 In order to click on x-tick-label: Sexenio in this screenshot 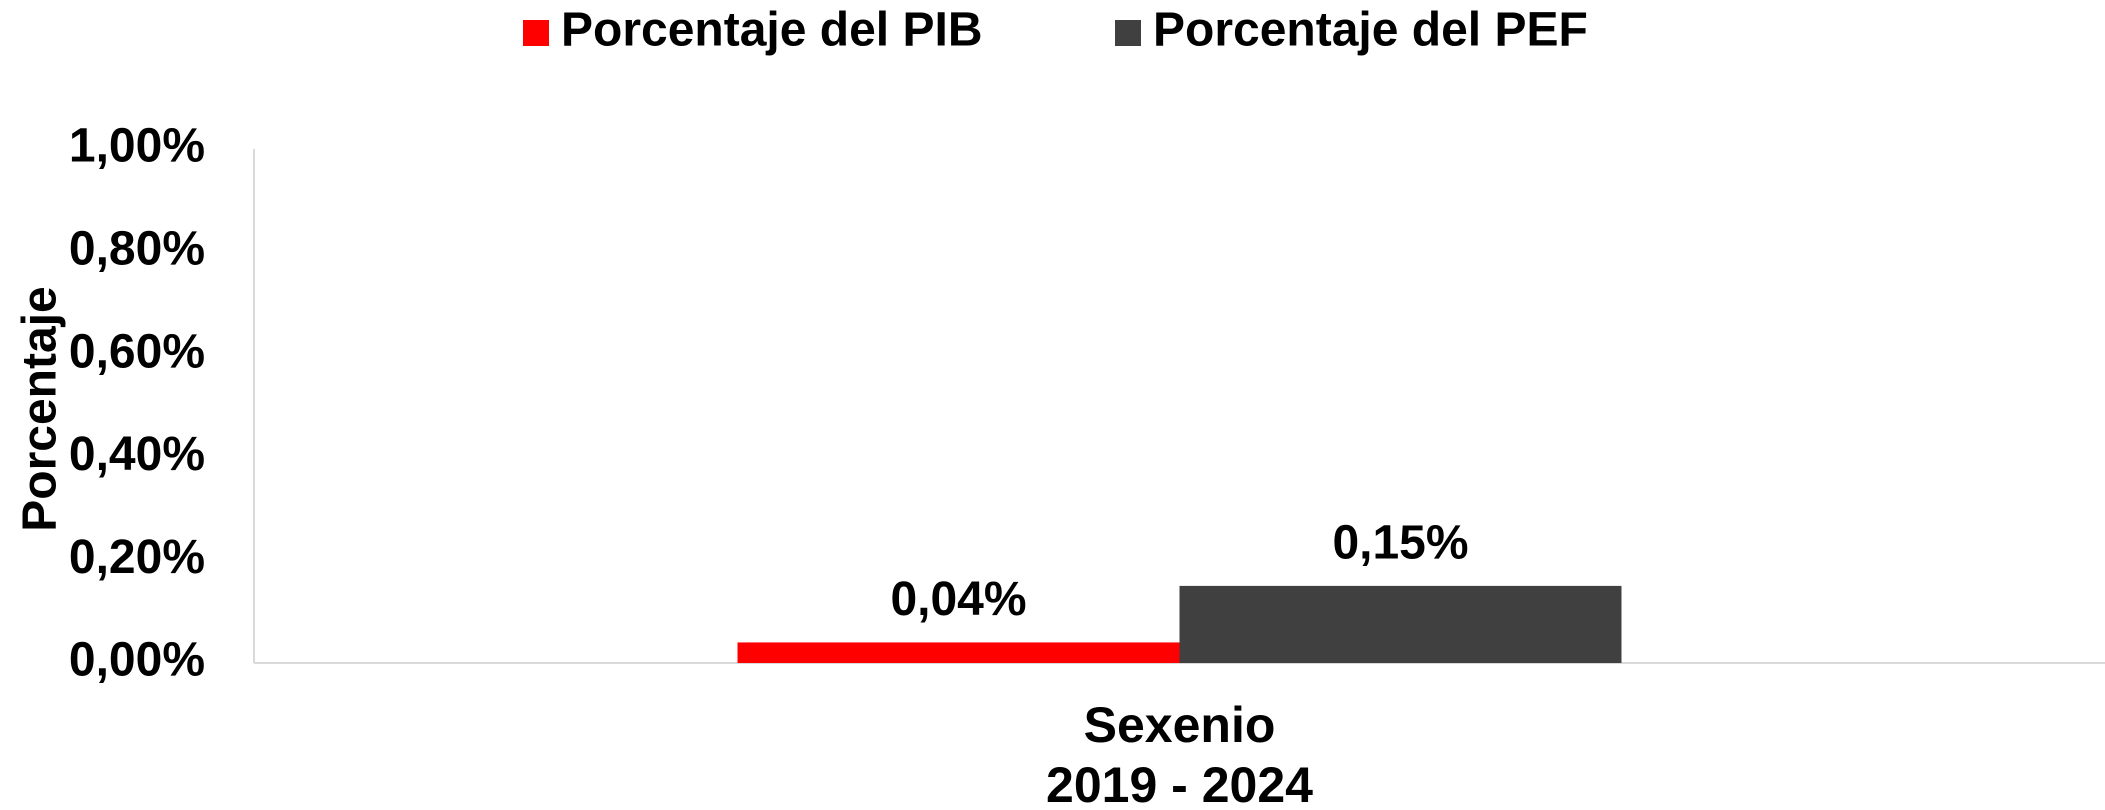, I will do `click(1180, 725)`.